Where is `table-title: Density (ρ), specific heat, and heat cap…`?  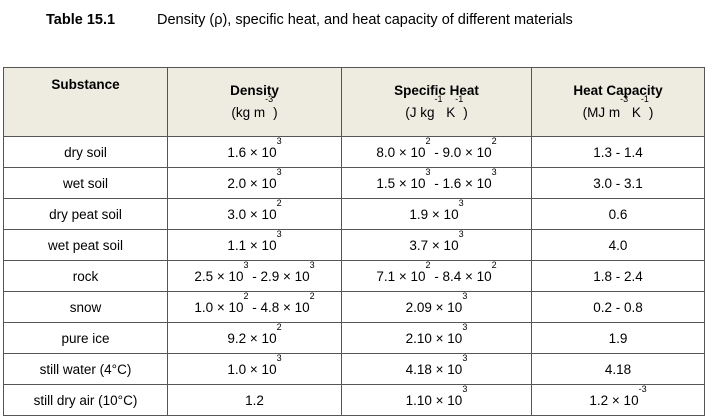
table-title: Density (ρ), specific heat, and heat cap… is located at coordinates (365, 20).